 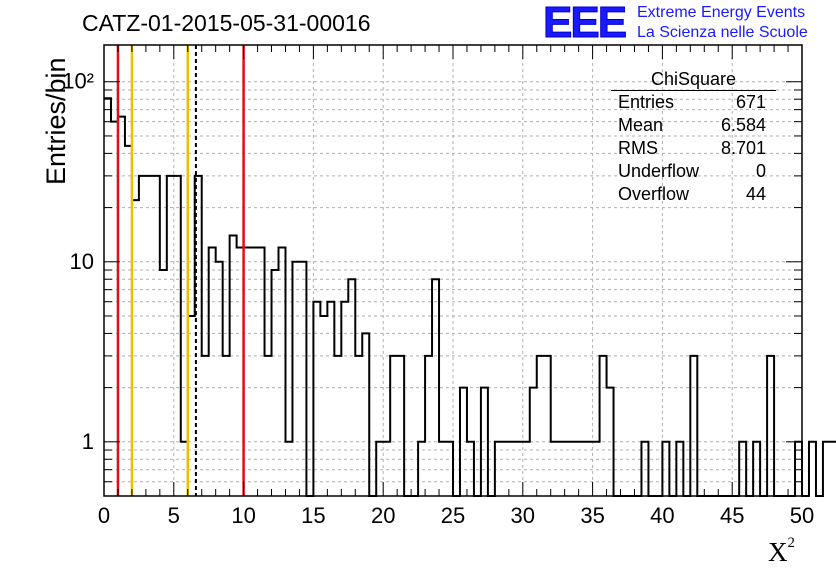 What do you see at coordinates (693, 79) in the screenshot?
I see `stats-title: ChiSquare` at bounding box center [693, 79].